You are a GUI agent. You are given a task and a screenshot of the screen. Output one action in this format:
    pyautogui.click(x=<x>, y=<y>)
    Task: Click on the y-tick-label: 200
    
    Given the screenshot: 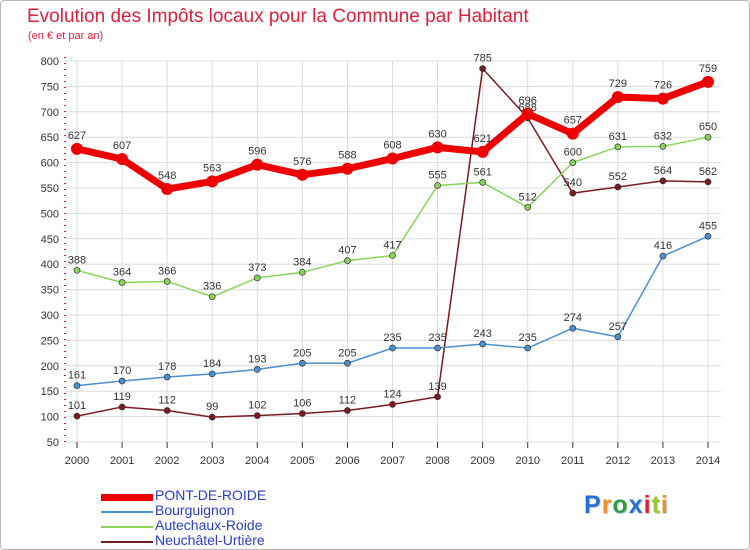 What is the action you would take?
    pyautogui.click(x=50, y=367)
    